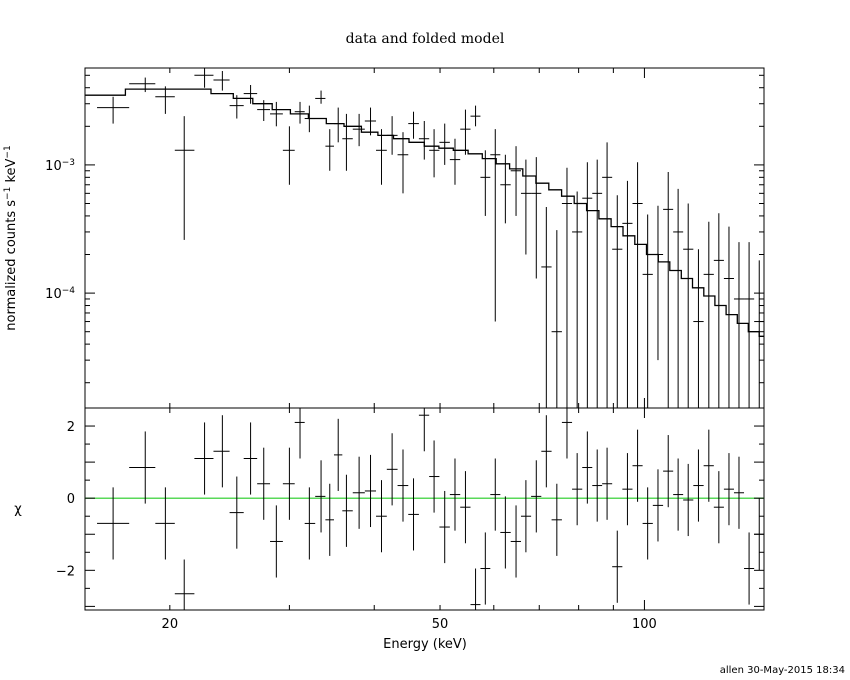  Describe the element at coordinates (65, 499) in the screenshot. I see `residual-y-tick-labels: 2 0 −2` at that location.